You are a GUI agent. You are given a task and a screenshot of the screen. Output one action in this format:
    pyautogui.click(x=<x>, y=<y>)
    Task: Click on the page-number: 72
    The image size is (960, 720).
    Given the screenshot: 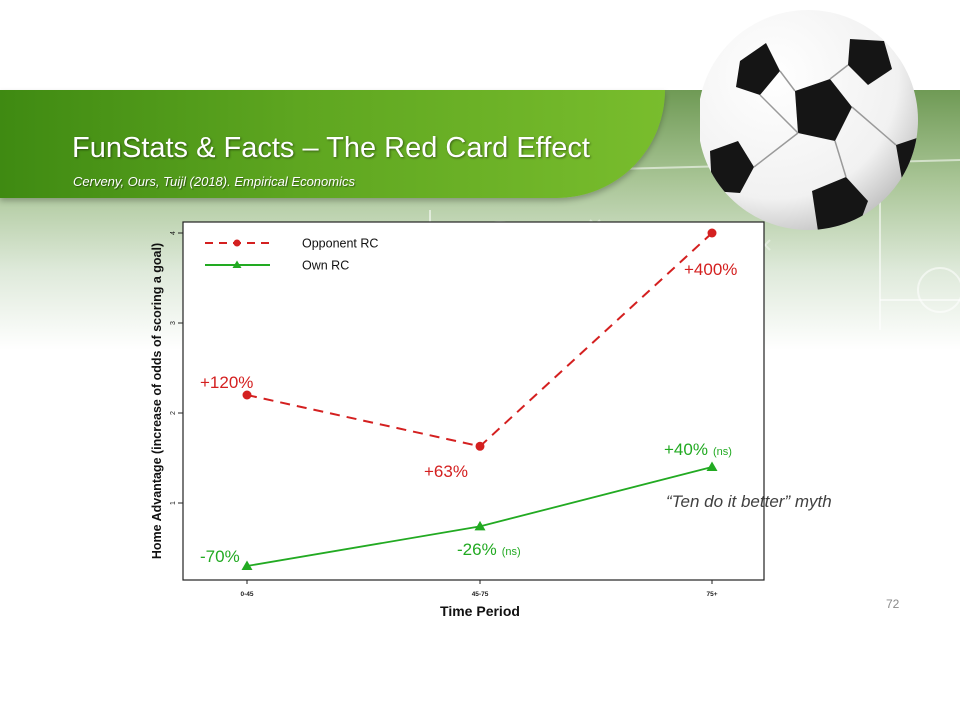 What is the action you would take?
    pyautogui.click(x=893, y=604)
    